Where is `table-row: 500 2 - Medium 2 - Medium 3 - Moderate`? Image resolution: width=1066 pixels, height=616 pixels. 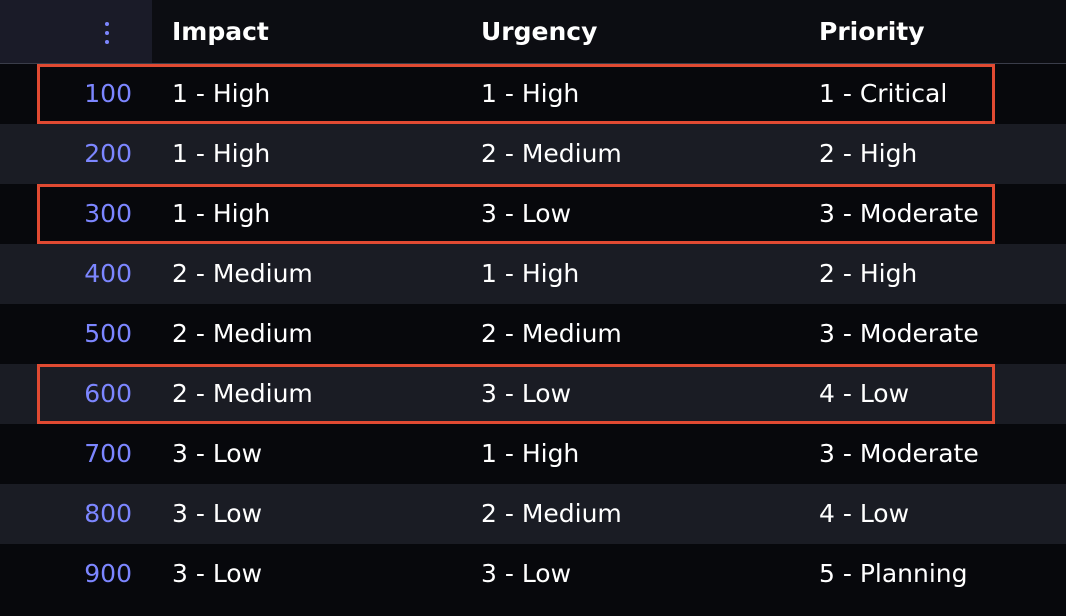 table-row: 500 2 - Medium 2 - Medium 3 - Moderate is located at coordinates (533, 334).